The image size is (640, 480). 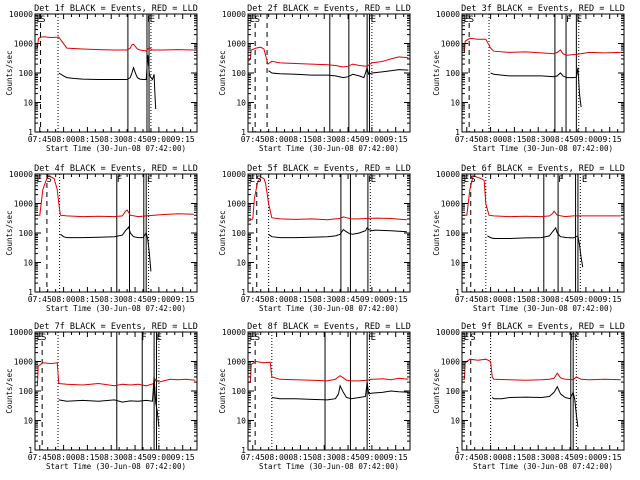 I want to click on panel-title: Det 9f BLACK = Events, RED = LLD, so click(x=543, y=327).